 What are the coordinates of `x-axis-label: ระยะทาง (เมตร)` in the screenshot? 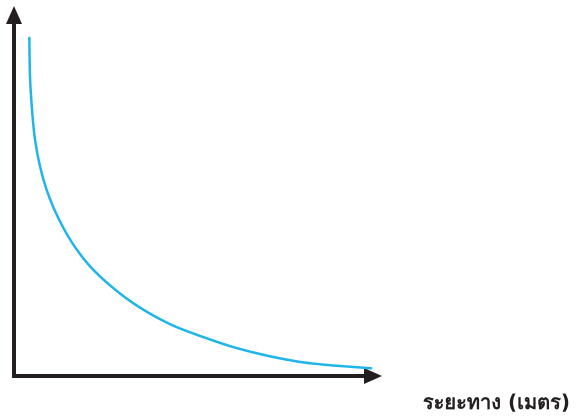 It's located at (496, 402).